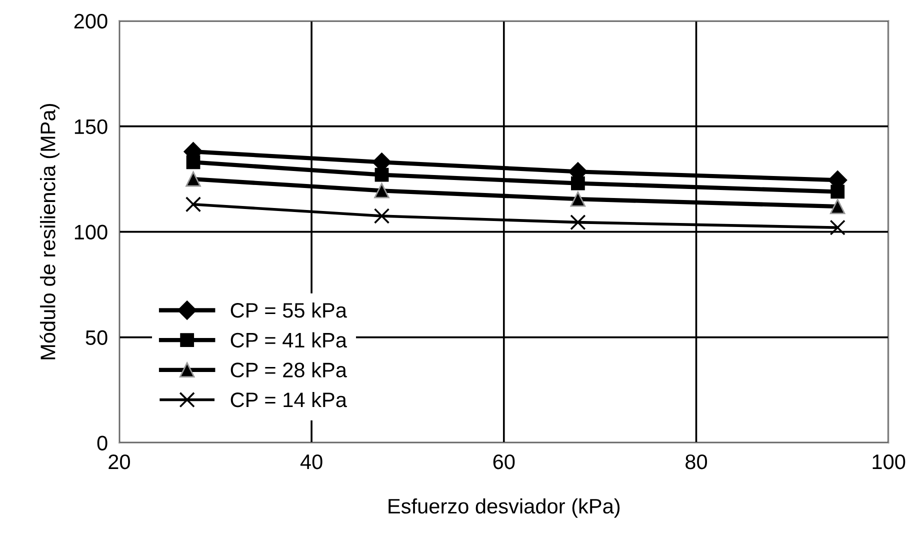 This screenshot has height=548, width=917. Describe the element at coordinates (288, 340) in the screenshot. I see `legend-label: CP = 41 kPa` at that location.